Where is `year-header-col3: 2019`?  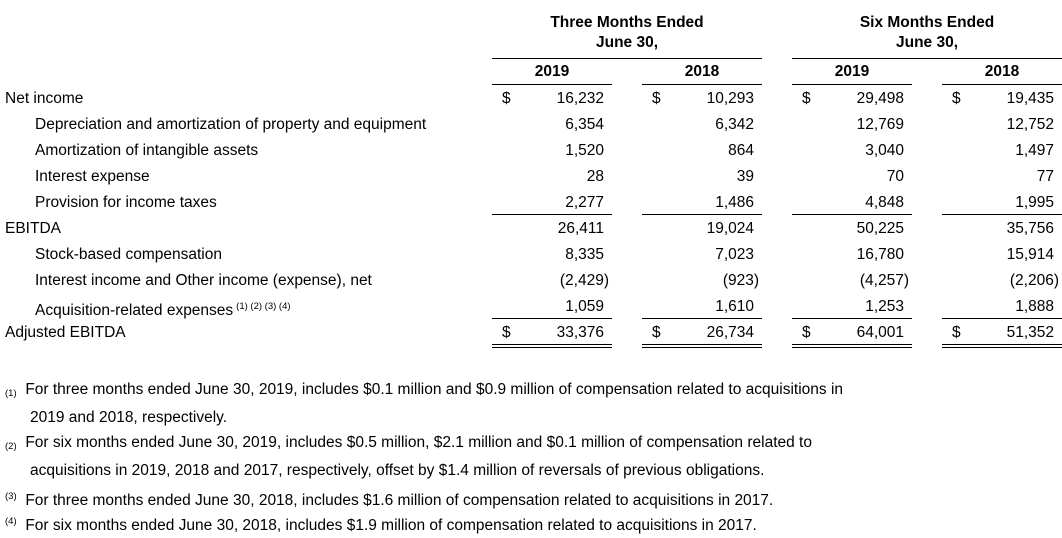
year-header-col3: 2019 is located at coordinates (852, 71).